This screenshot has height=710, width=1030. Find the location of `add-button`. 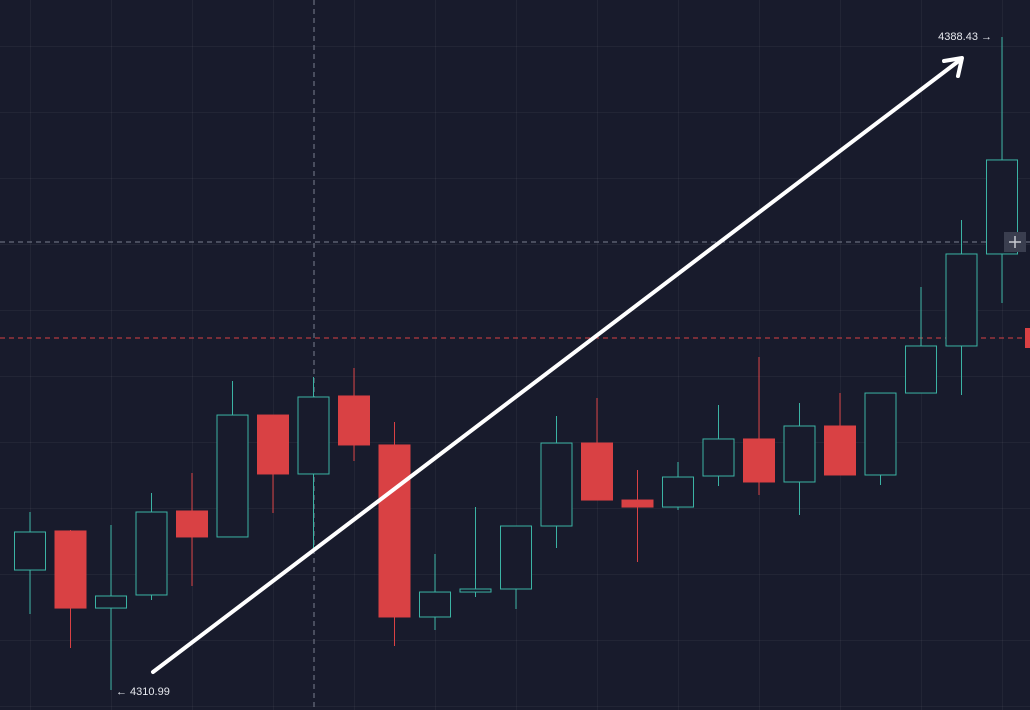

add-button is located at coordinates (1015, 242).